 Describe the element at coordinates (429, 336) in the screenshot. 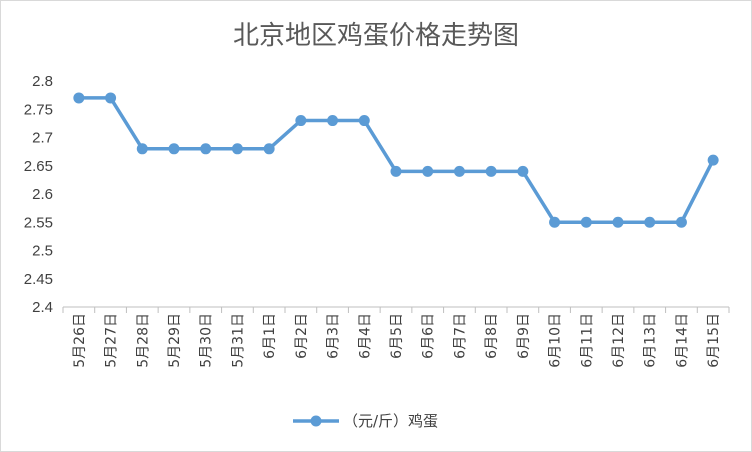

I see `x-tick-label: 6月6日` at that location.